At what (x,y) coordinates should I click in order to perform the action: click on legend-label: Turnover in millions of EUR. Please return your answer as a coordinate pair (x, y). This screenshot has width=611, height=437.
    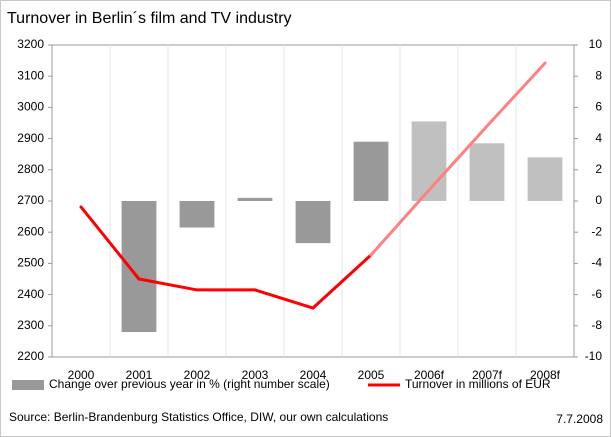
    Looking at the image, I should click on (478, 384).